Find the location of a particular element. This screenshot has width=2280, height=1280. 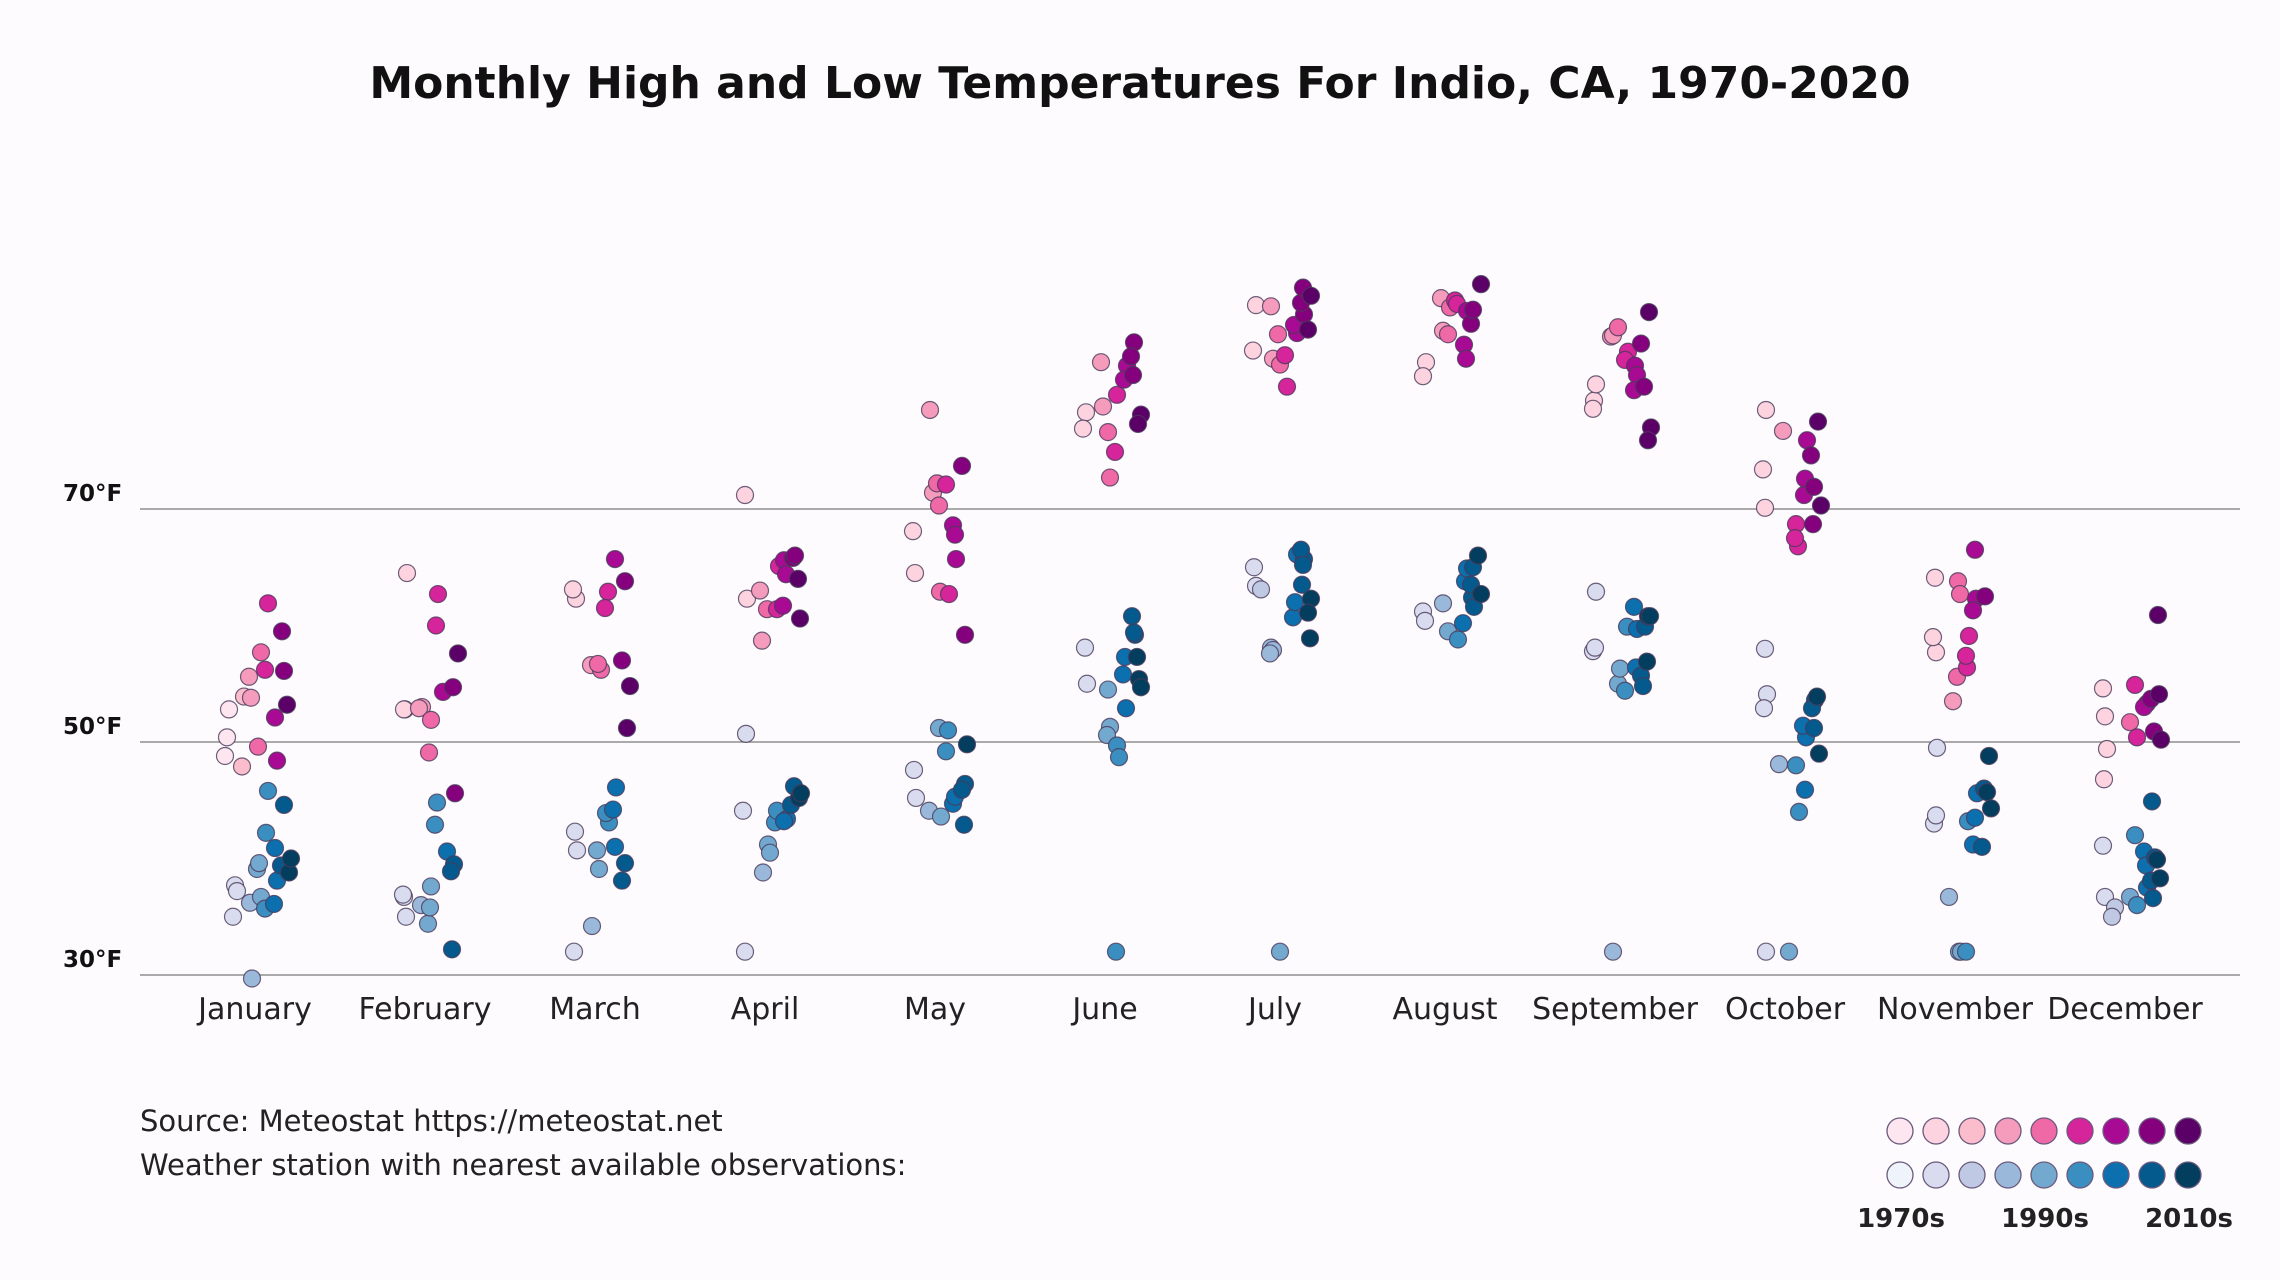

y-tick-label: 50°F is located at coordinates (92, 727).